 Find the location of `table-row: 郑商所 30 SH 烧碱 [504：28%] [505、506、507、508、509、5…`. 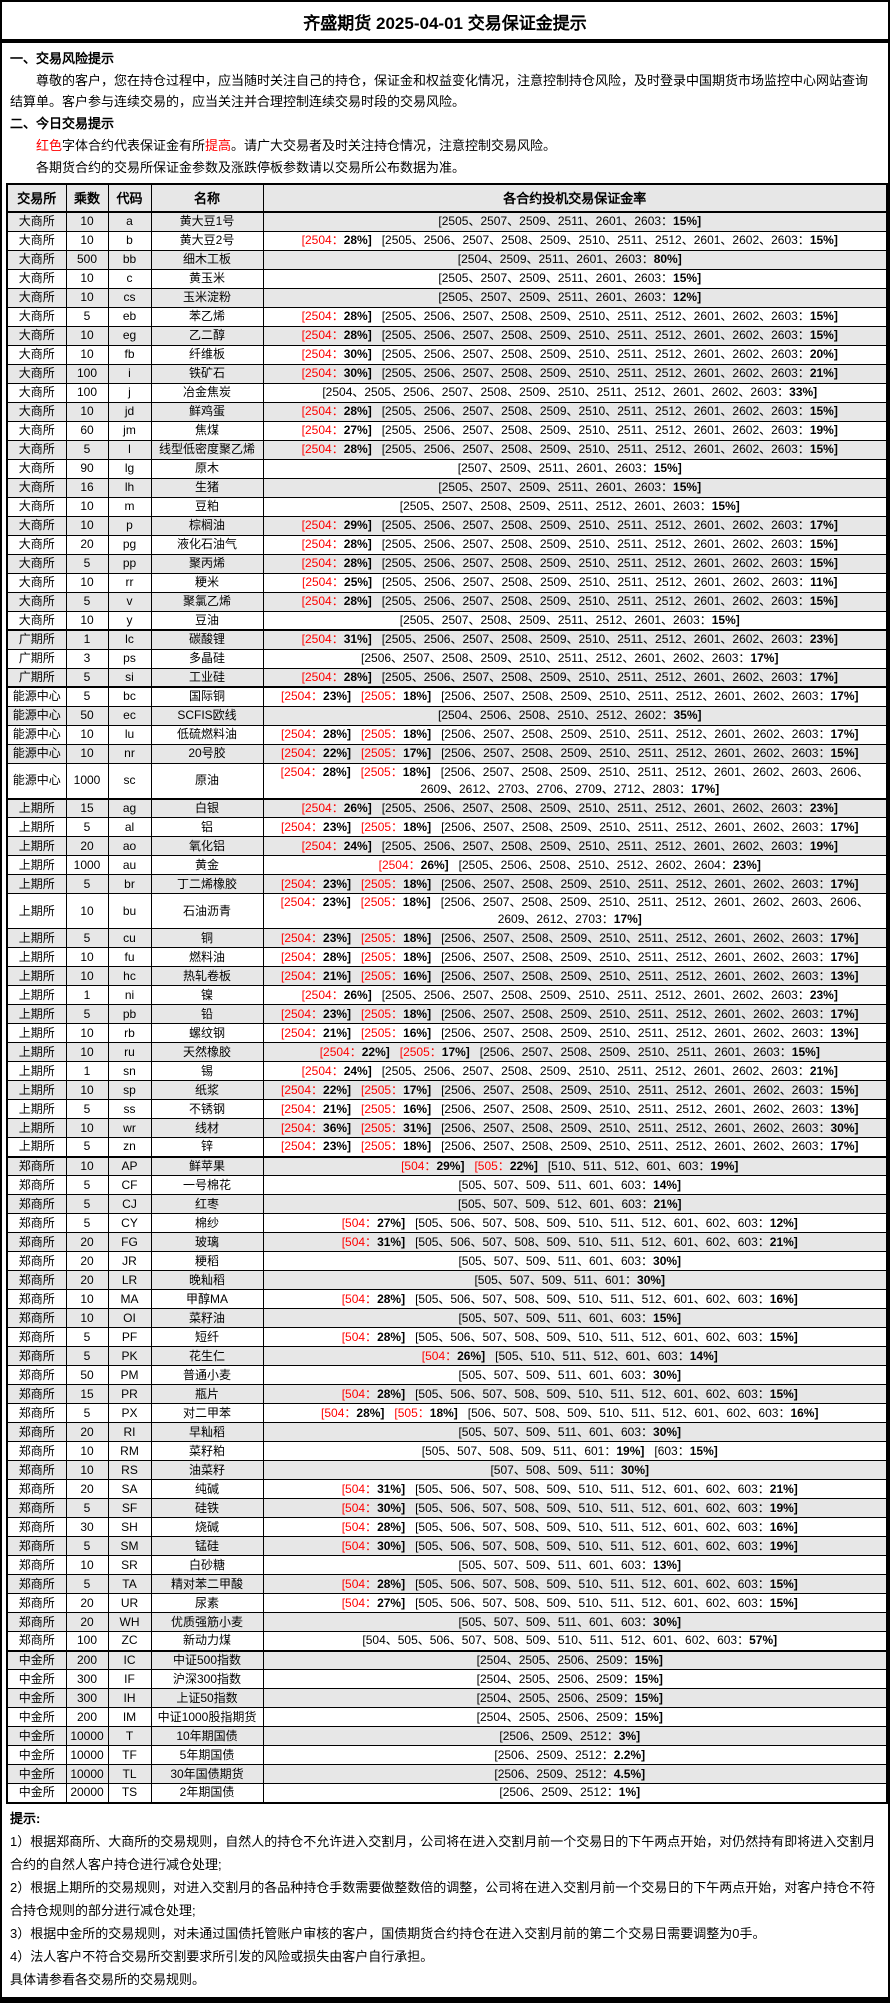

table-row: 郑商所 30 SH 烧碱 [504：28%] [505、506、507、508、509、5… is located at coordinates (447, 1527).